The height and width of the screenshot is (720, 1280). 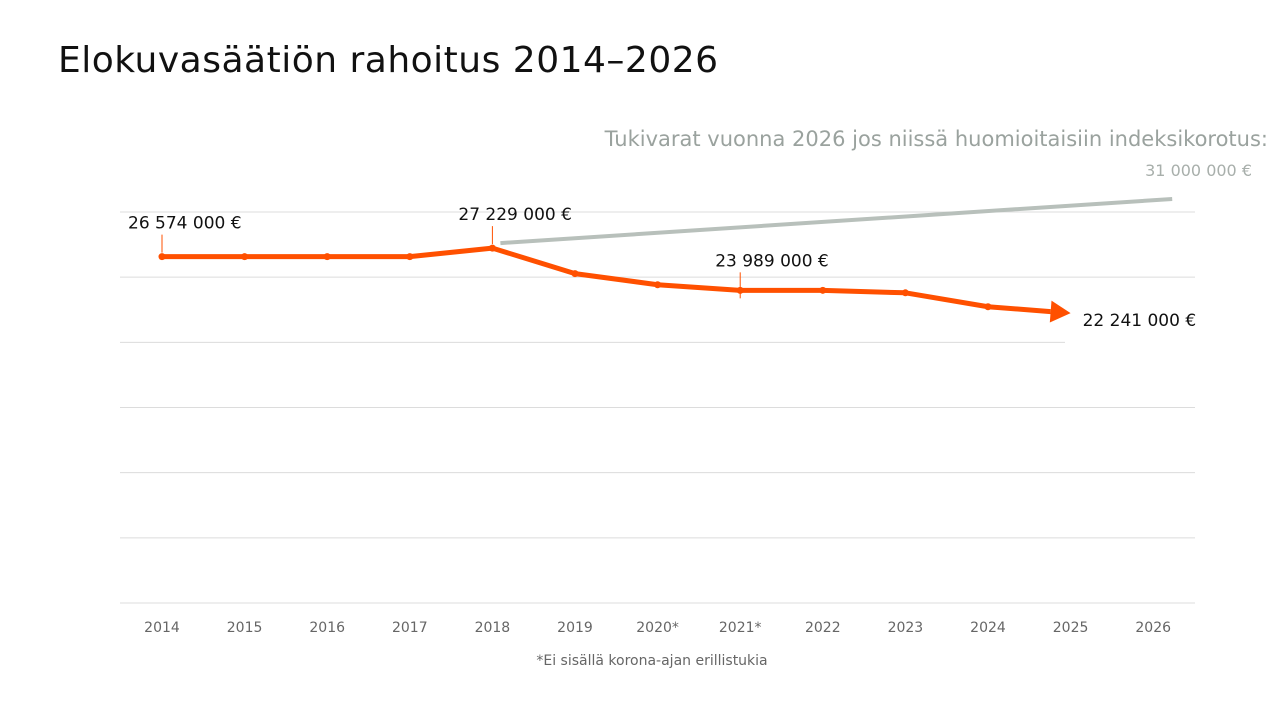 What do you see at coordinates (1071, 628) in the screenshot?
I see `x-tick-label: 2025` at bounding box center [1071, 628].